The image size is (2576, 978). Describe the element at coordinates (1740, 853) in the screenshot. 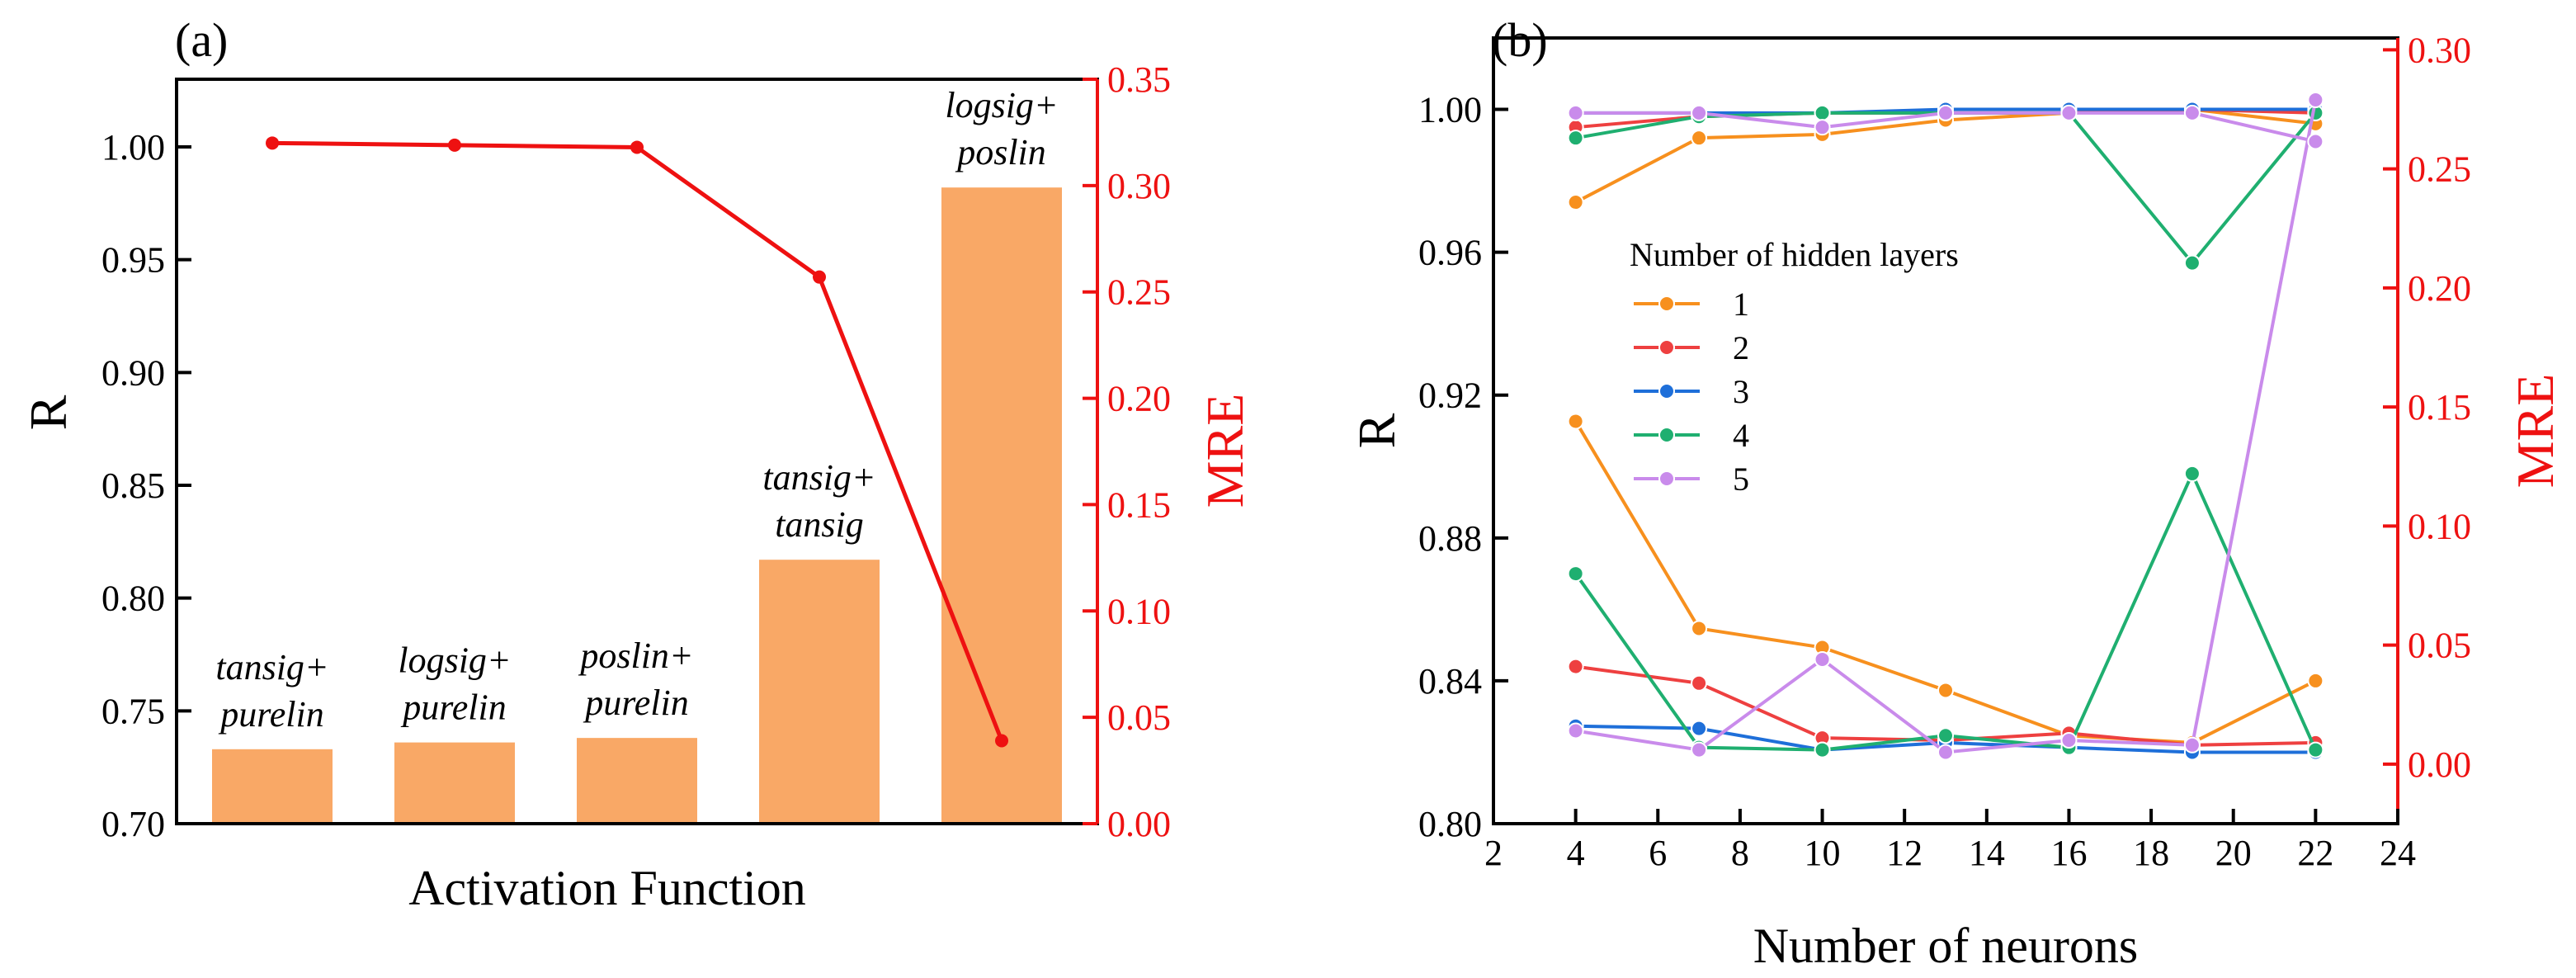

I see `x-tick-label: 8` at that location.